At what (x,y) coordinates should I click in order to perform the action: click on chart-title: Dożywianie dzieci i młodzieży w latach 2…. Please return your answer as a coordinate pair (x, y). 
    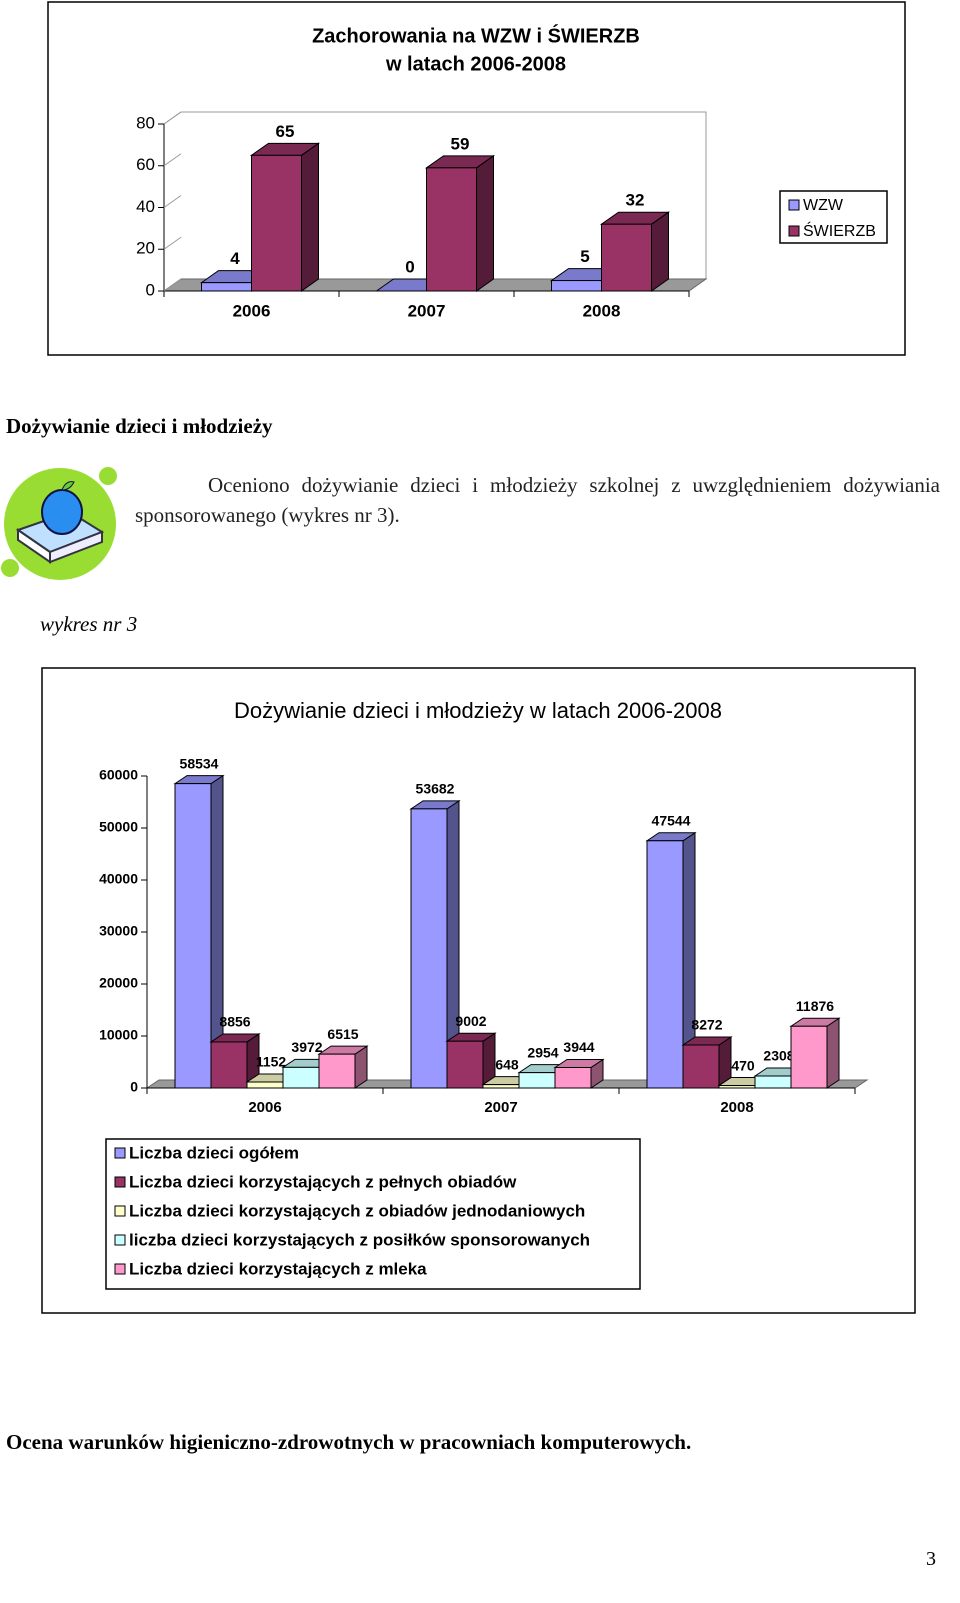
    Looking at the image, I should click on (478, 710).